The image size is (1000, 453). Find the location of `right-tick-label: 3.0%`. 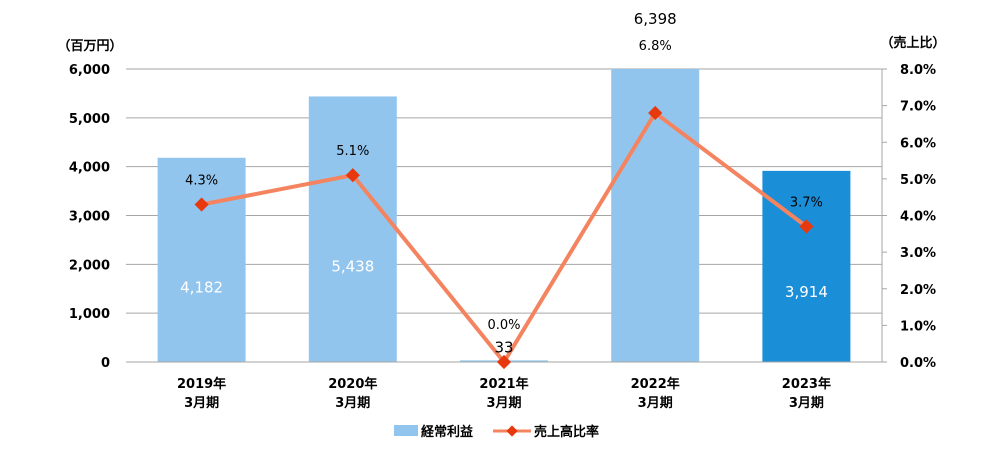

right-tick-label: 3.0% is located at coordinates (918, 253).